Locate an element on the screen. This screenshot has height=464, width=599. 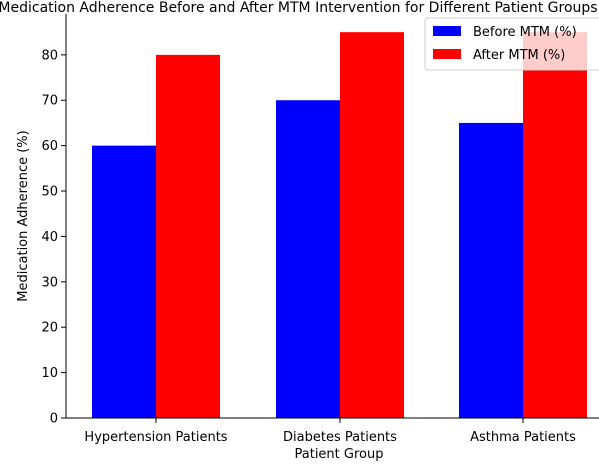
y-tick-label: 30 is located at coordinates (49, 282).